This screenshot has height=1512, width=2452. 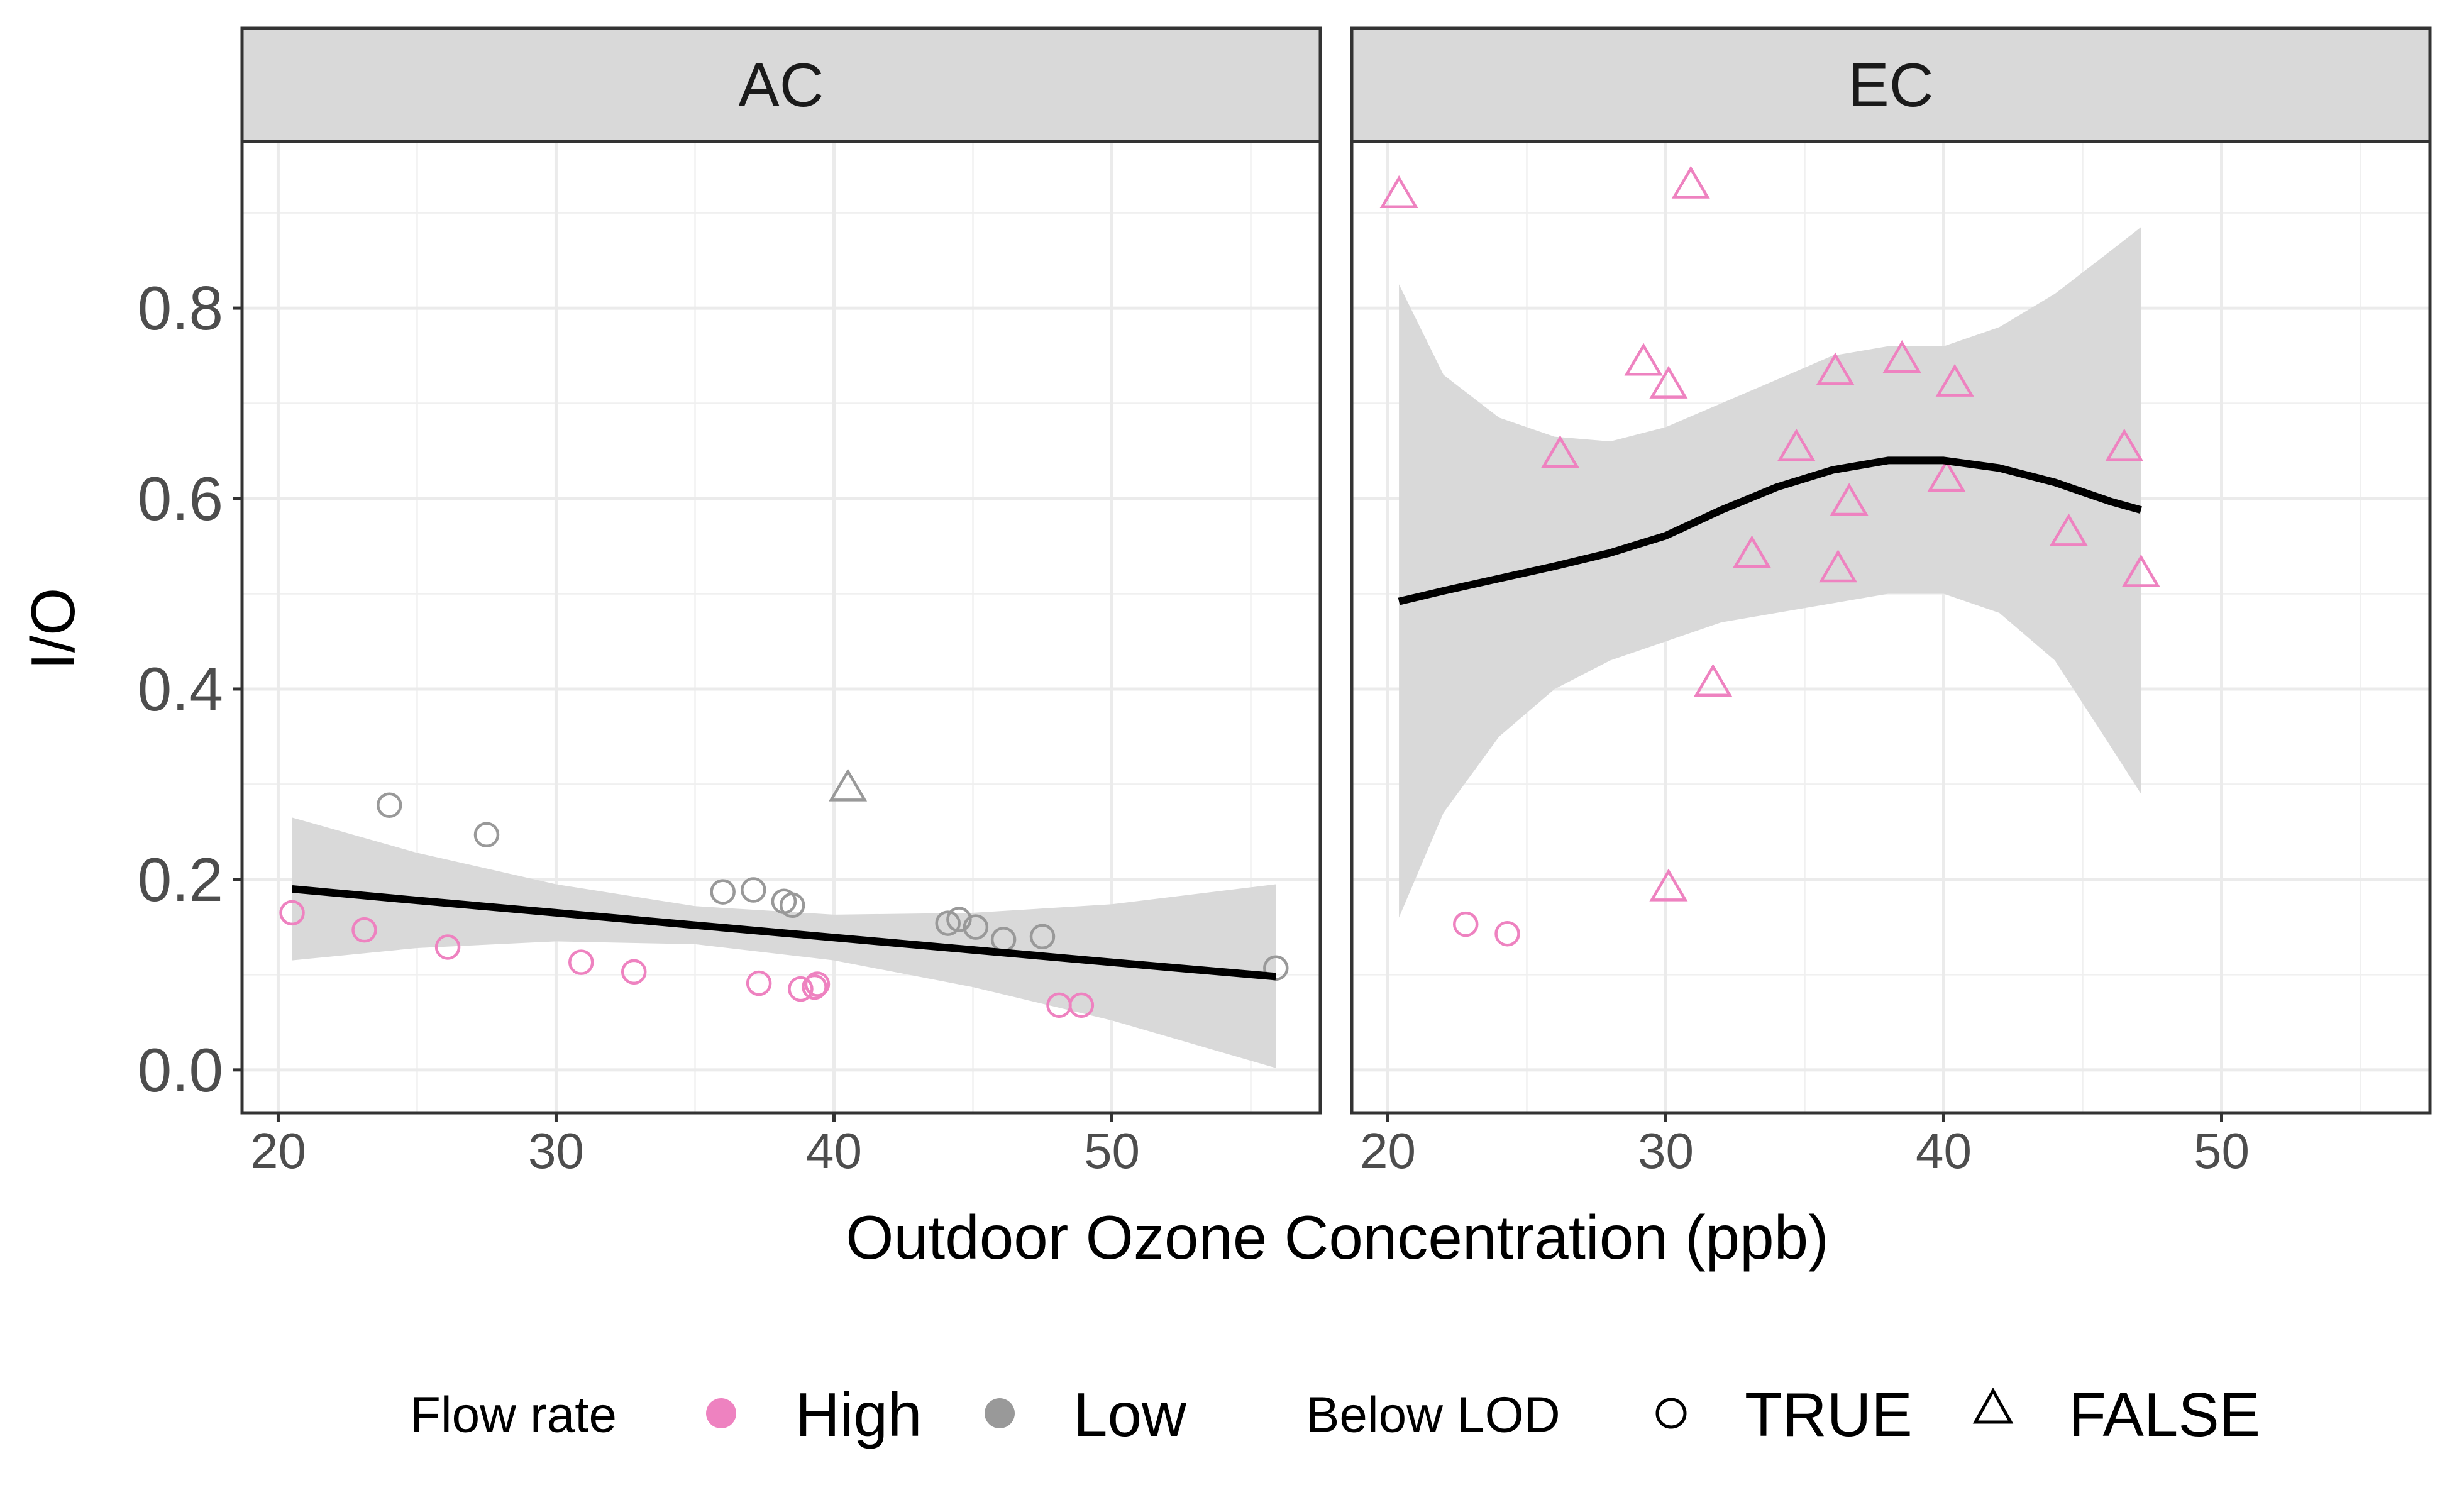 I want to click on strip-label: EC, so click(x=1890, y=84).